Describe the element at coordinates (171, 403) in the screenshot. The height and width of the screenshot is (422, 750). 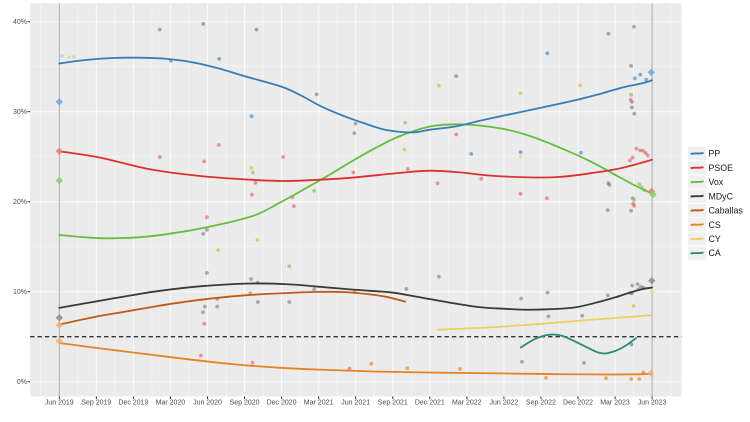
I see `svg-text: Mar 2020` at that location.